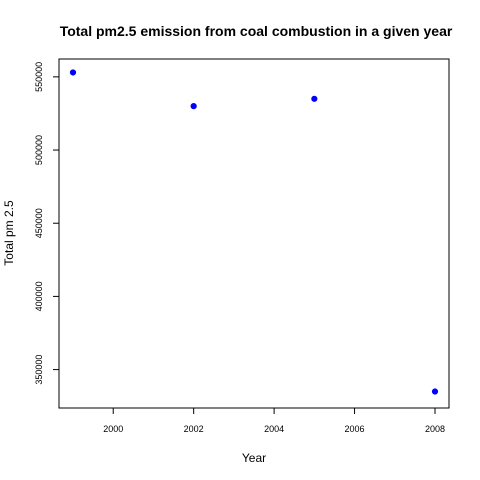  What do you see at coordinates (39, 296) in the screenshot?
I see `y-tick-label: 400000` at bounding box center [39, 296].